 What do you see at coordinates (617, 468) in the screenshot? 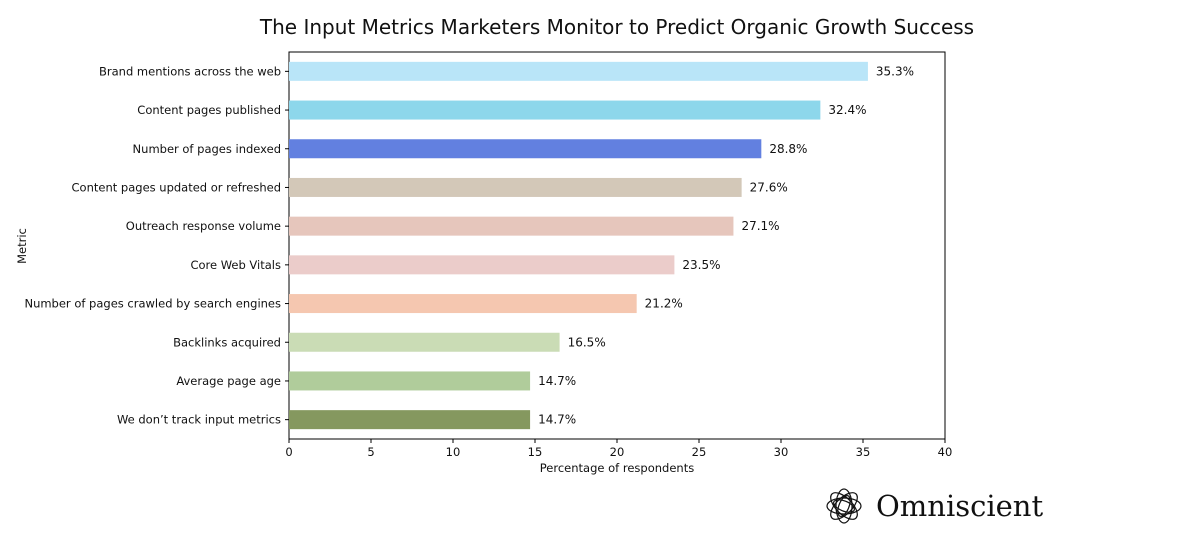
I see `x-axis-label: Percentage of respondents` at bounding box center [617, 468].